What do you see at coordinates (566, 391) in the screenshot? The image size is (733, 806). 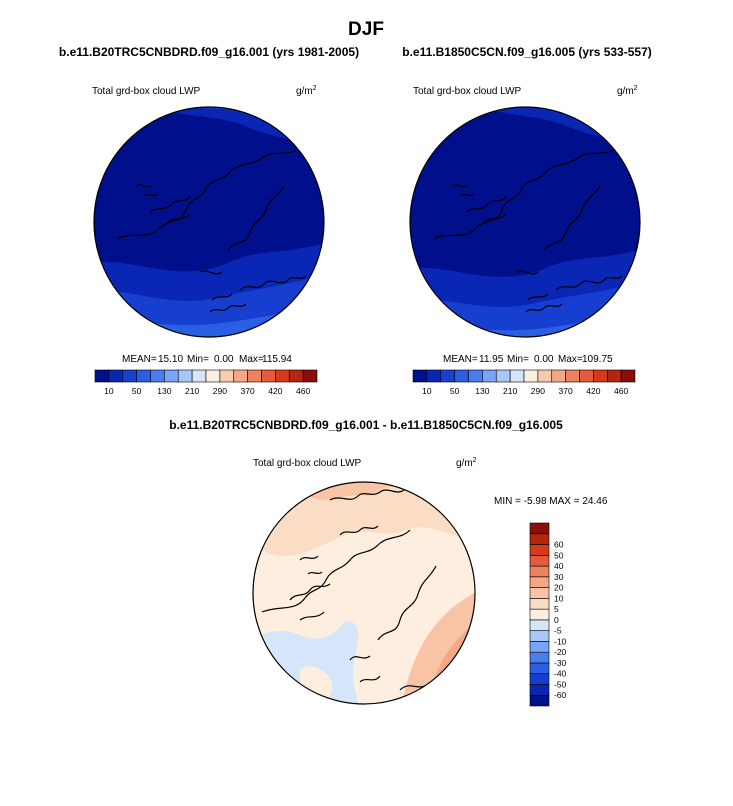 I see `colorbar-tick-right-5: 370` at bounding box center [566, 391].